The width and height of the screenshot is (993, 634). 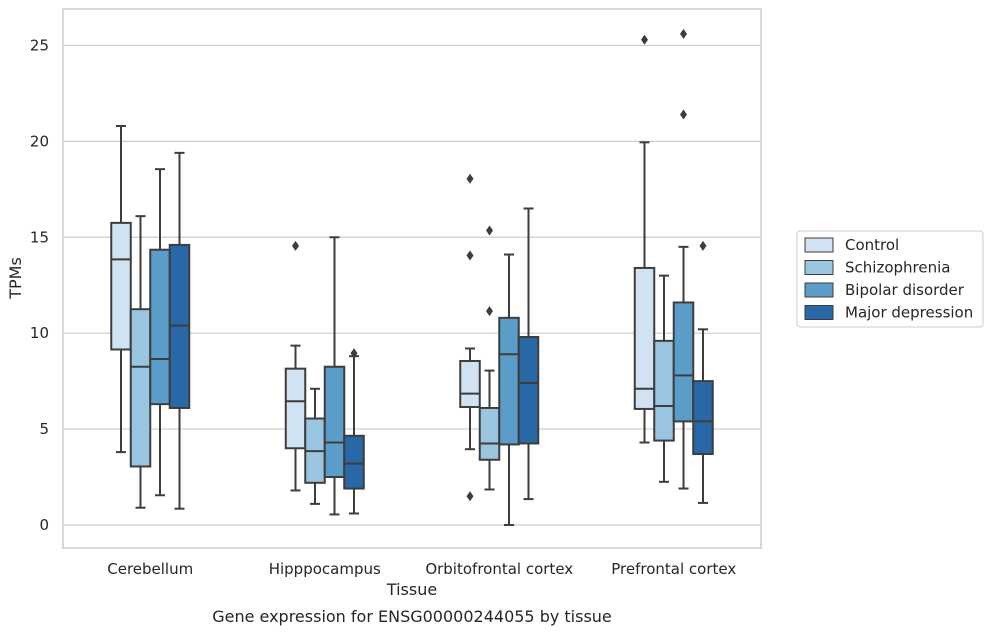 What do you see at coordinates (325, 569) in the screenshot?
I see `x-tick-label: Hipppocampus` at bounding box center [325, 569].